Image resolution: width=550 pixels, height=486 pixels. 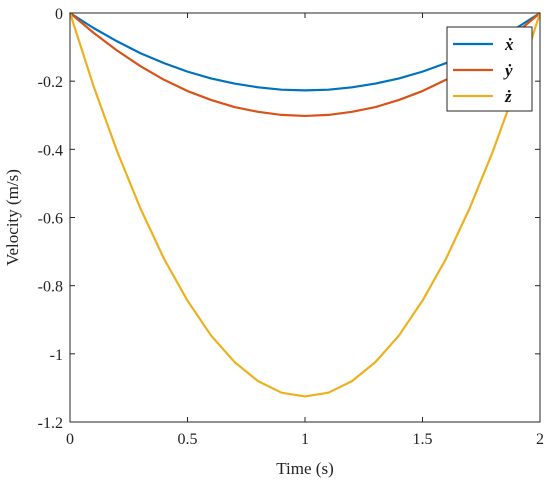 I want to click on legend: ẋẏż, so click(x=489, y=69).